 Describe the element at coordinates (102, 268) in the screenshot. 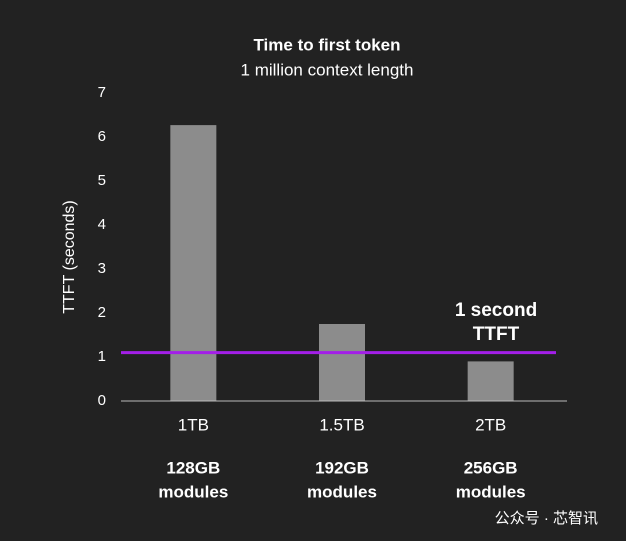

I see `y-tick-label: 3` at that location.